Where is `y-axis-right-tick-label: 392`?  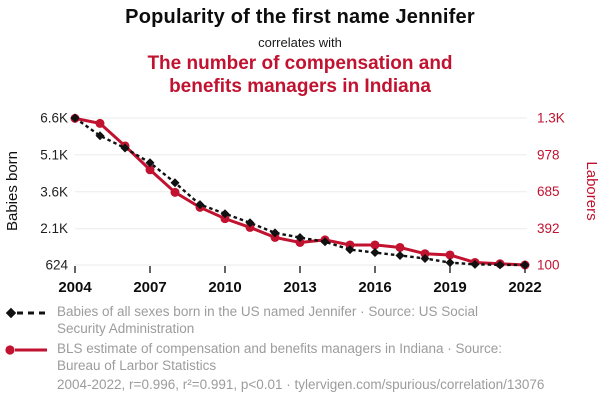 y-axis-right-tick-label: 392 is located at coordinates (548, 228).